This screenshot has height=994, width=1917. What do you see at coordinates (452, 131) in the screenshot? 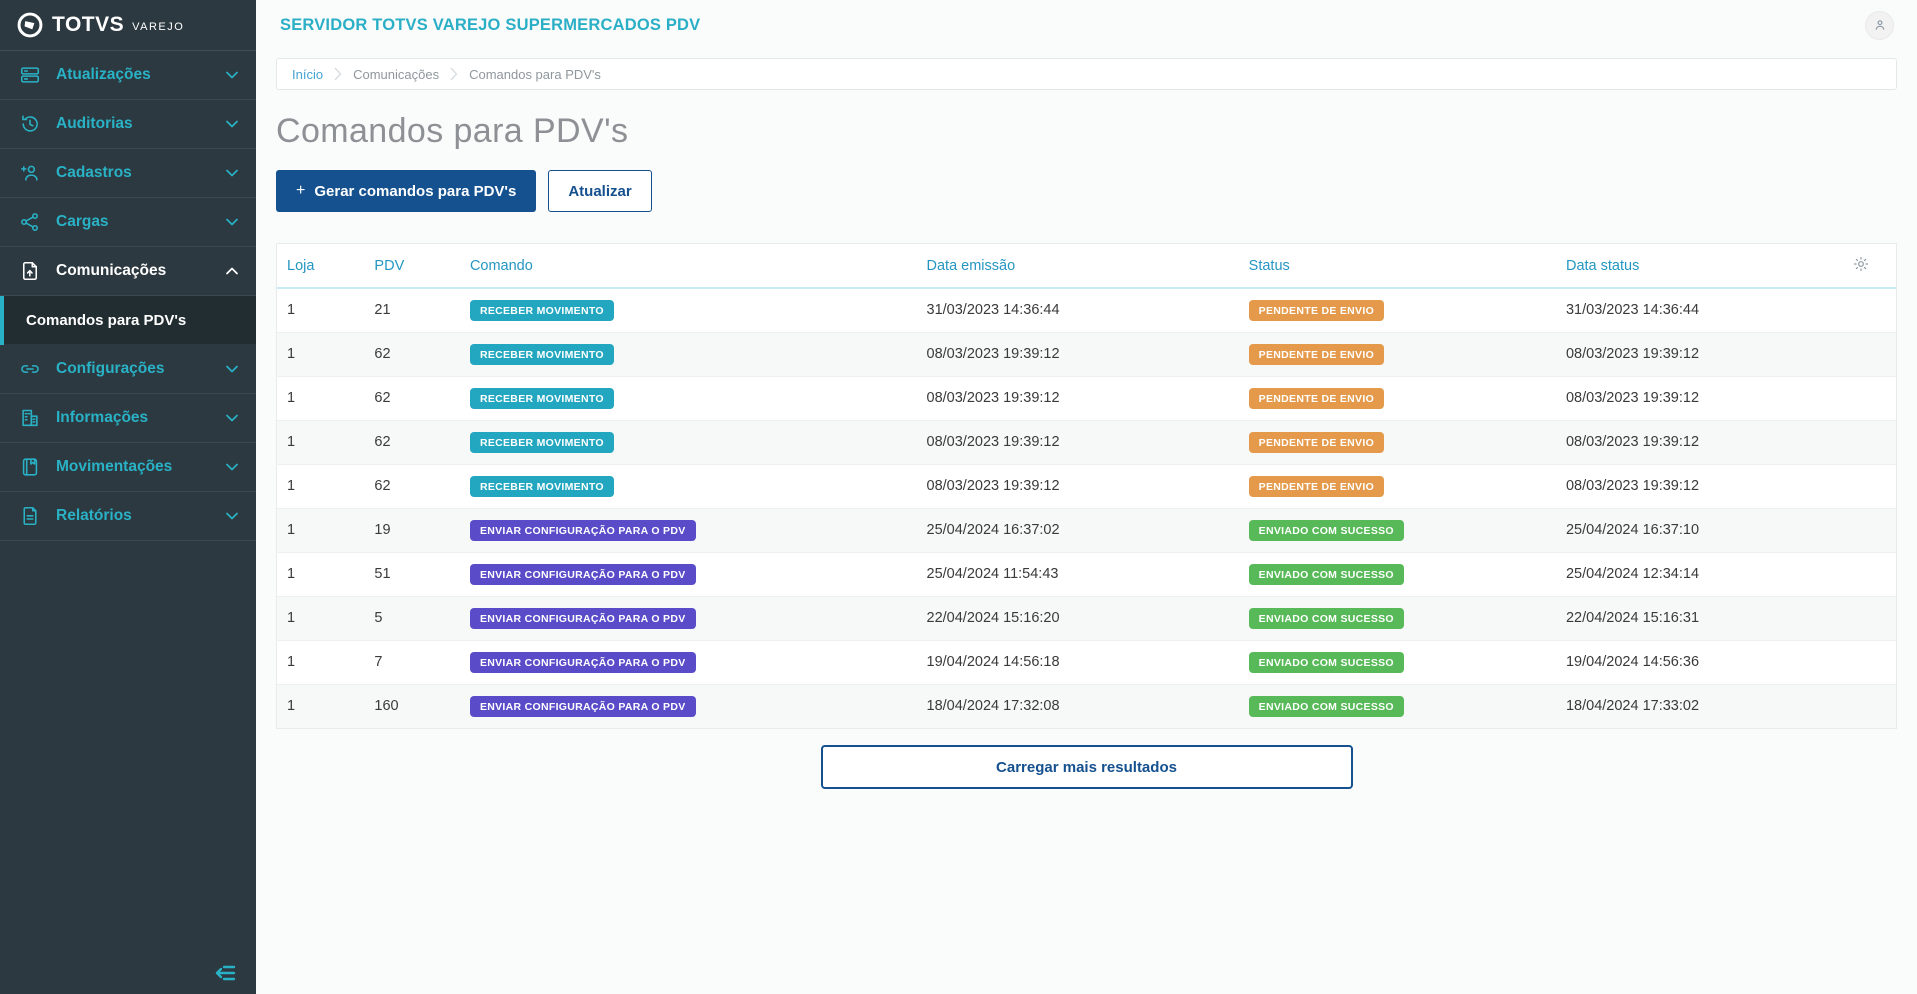
I see `page-title: Comandos para PDV's` at bounding box center [452, 131].